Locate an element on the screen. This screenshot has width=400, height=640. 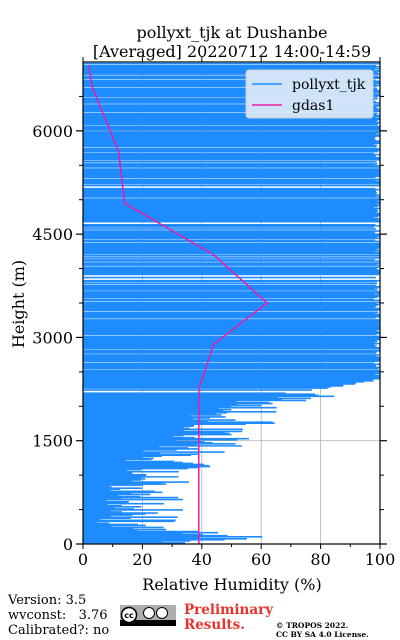
copyright-text: © TROPOS 2022. CC BY SA 4.0 License. is located at coordinates (322, 630).